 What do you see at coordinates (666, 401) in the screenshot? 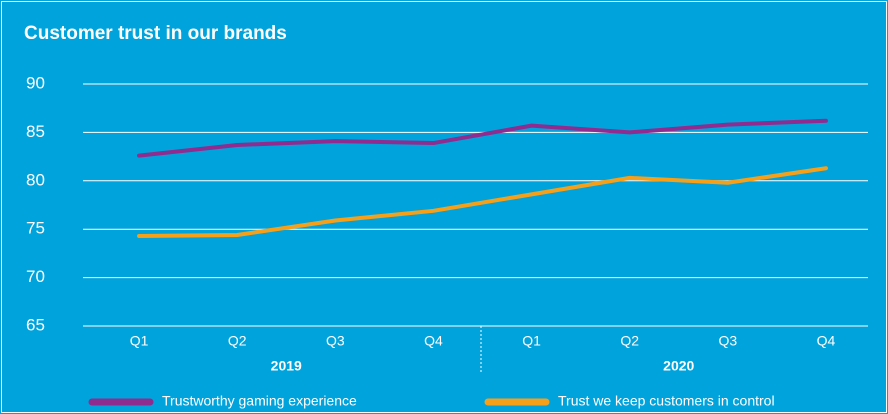
I see `legend-label: Trust we keep customers in control` at bounding box center [666, 401].